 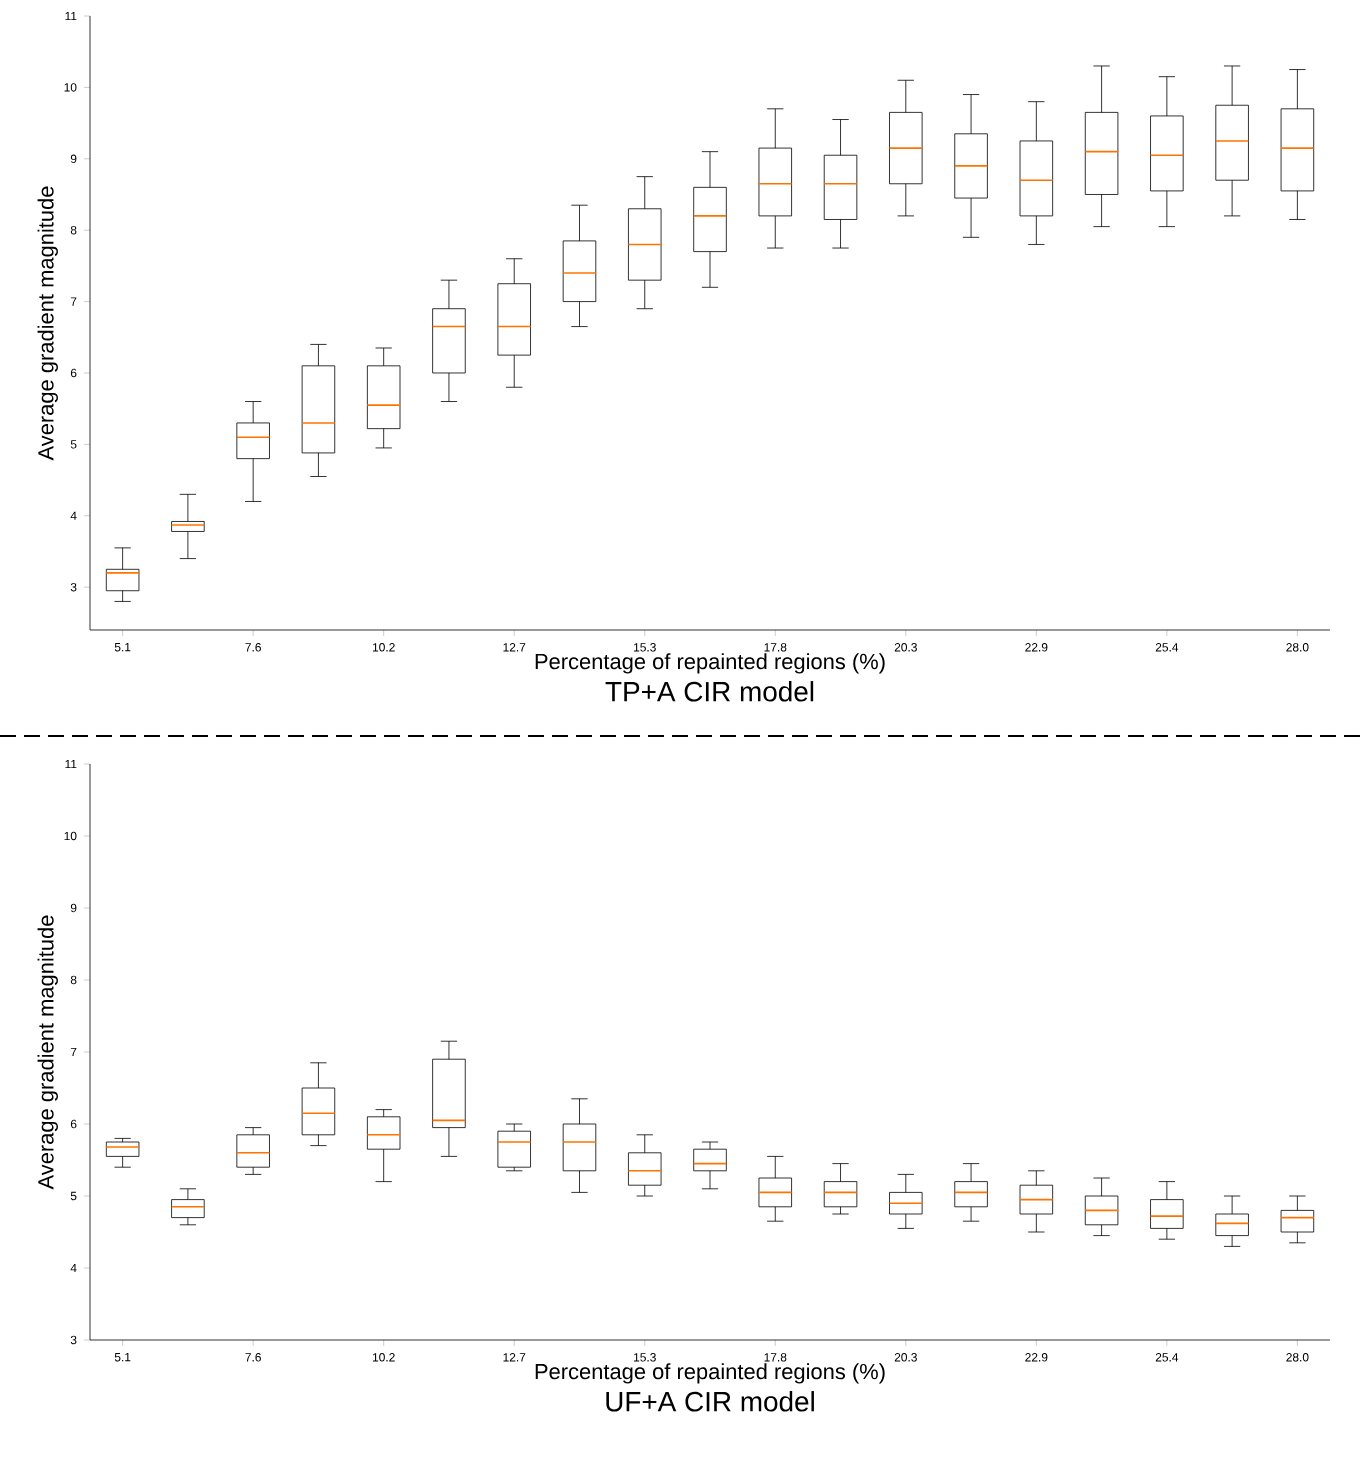 What do you see at coordinates (710, 1401) in the screenshot?
I see `text: UF+A CIR model` at bounding box center [710, 1401].